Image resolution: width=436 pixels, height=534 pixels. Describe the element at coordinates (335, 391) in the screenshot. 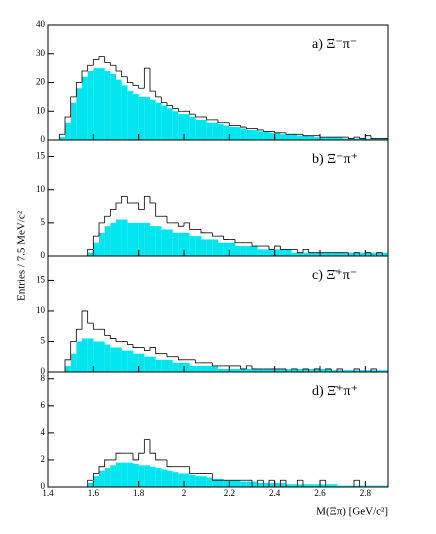

I see `panel-label: d) Ξ̄⁺π⁺` at that location.